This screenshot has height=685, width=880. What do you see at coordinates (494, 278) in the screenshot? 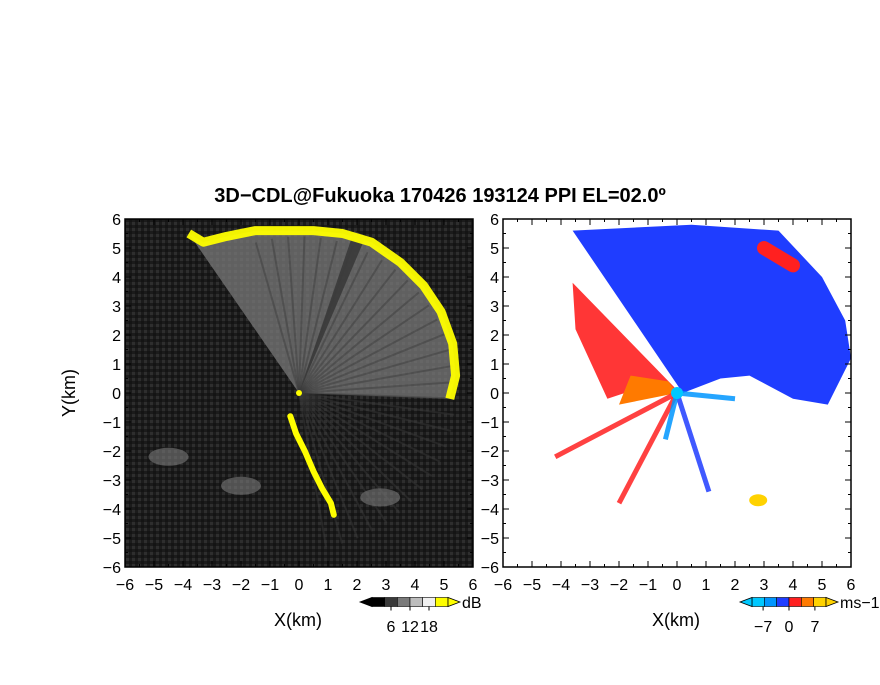
I see `y-tick-label: 4` at bounding box center [494, 278].